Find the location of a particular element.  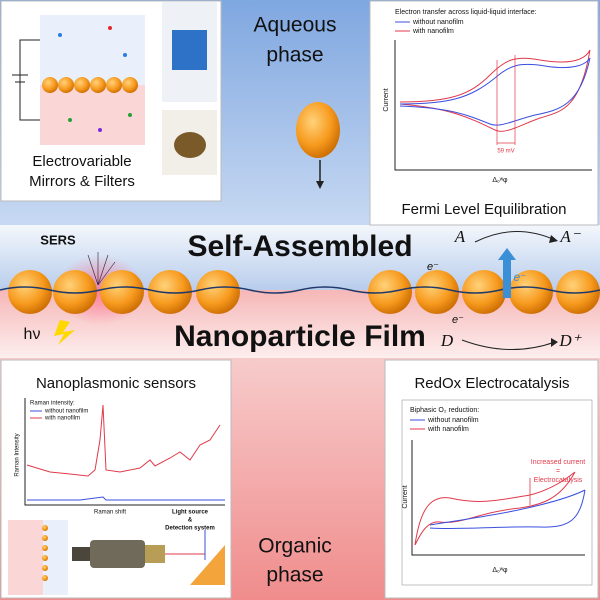

species: A is located at coordinates (460, 236).